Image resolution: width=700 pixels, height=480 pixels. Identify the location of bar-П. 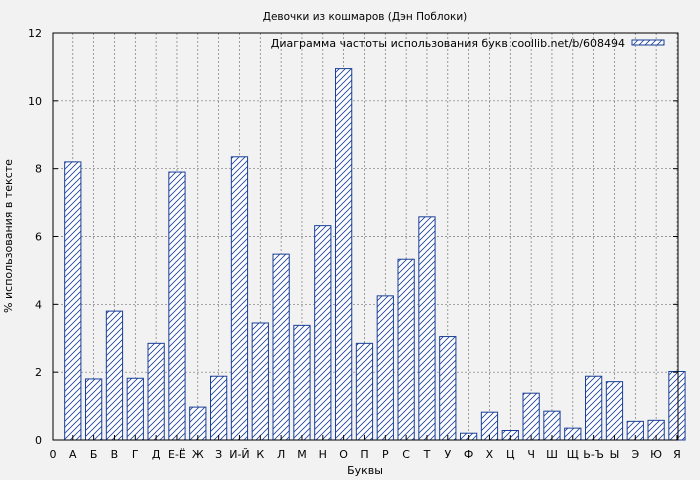
(364, 391).